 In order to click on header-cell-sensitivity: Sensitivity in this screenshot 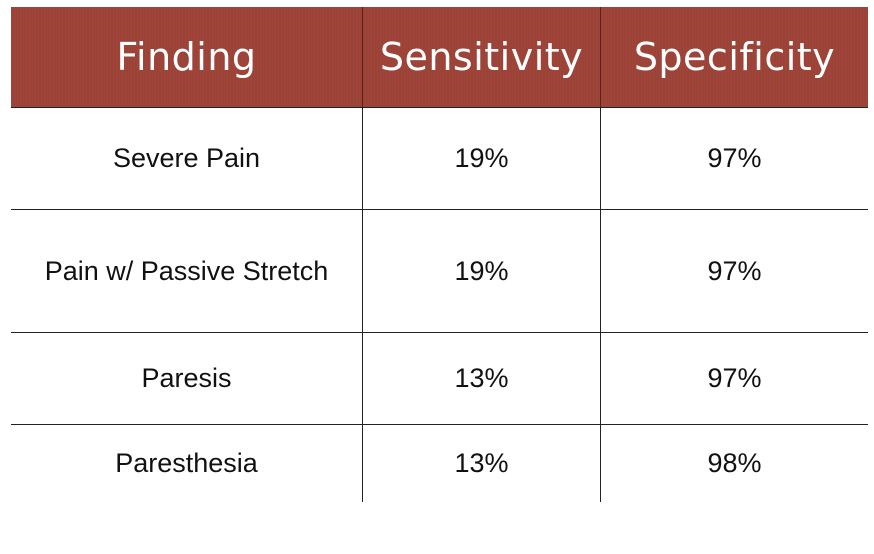, I will do `click(481, 57)`.